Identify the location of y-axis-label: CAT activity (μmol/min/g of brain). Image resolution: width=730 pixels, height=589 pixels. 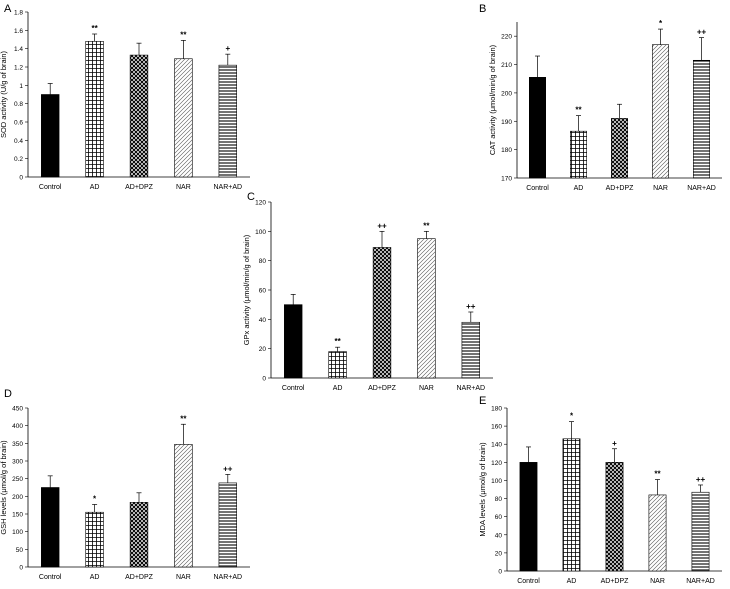
(492, 99).